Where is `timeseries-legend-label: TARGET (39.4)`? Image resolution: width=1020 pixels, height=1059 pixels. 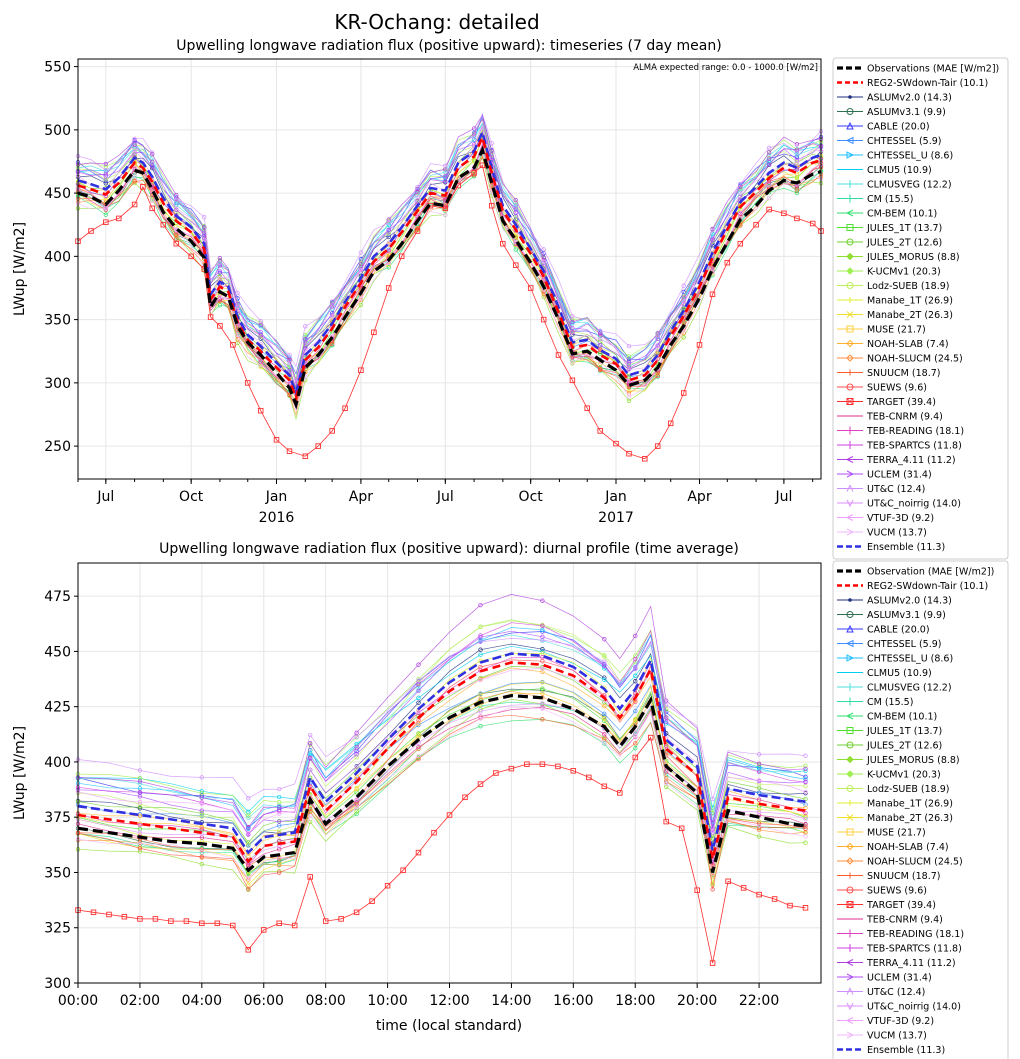
timeseries-legend-label: TARGET (39.4) is located at coordinates (901, 402).